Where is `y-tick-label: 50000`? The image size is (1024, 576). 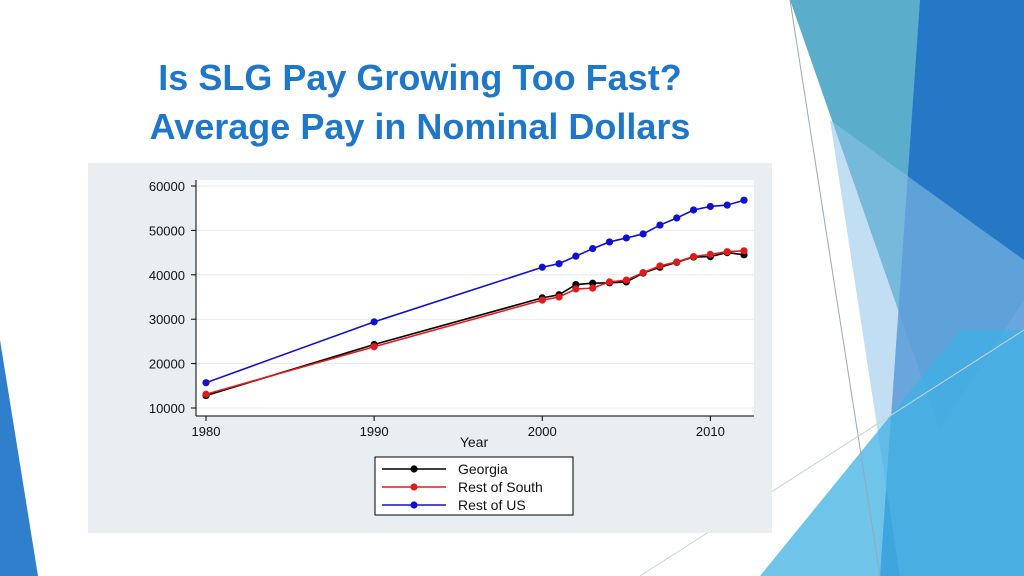
y-tick-label: 50000 is located at coordinates (167, 230).